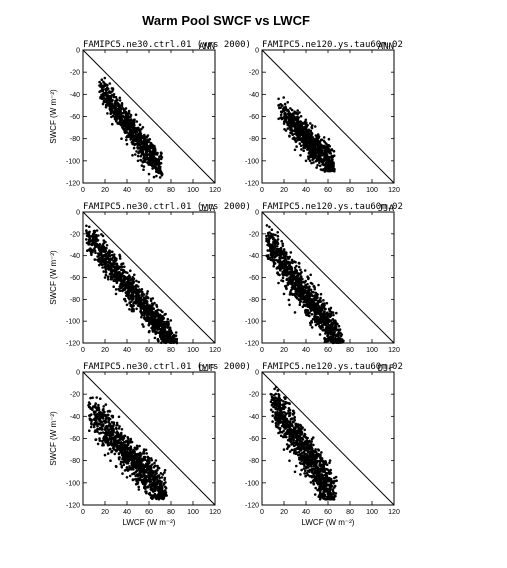 This screenshot has height=568, width=507. Describe the element at coordinates (350, 350) in the screenshot. I see `x-tick-label: 80` at that location.